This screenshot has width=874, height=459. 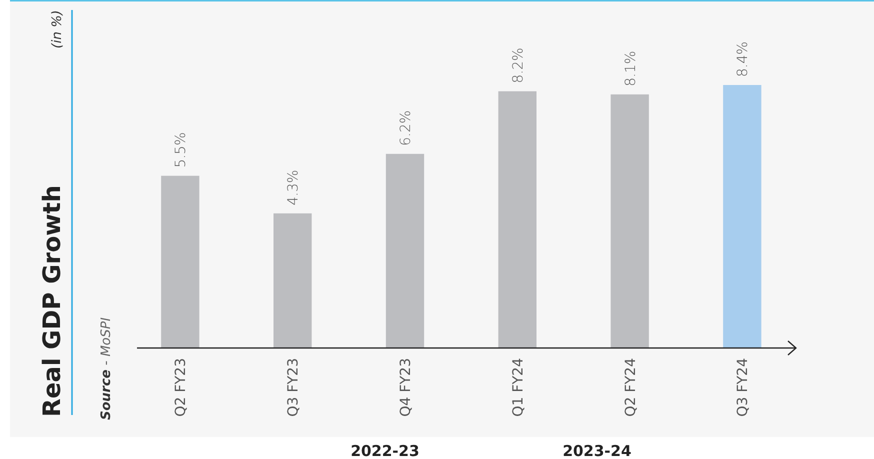 What do you see at coordinates (743, 387) in the screenshot?
I see `x-tick-label: Q3 FY24` at bounding box center [743, 387].